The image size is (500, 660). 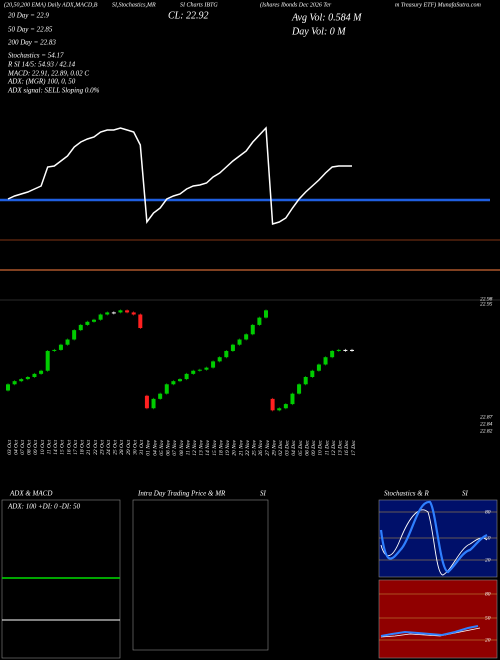 What do you see at coordinates (15, 447) in the screenshot?
I see `x-tick-label: 04 Oct` at bounding box center [15, 447].